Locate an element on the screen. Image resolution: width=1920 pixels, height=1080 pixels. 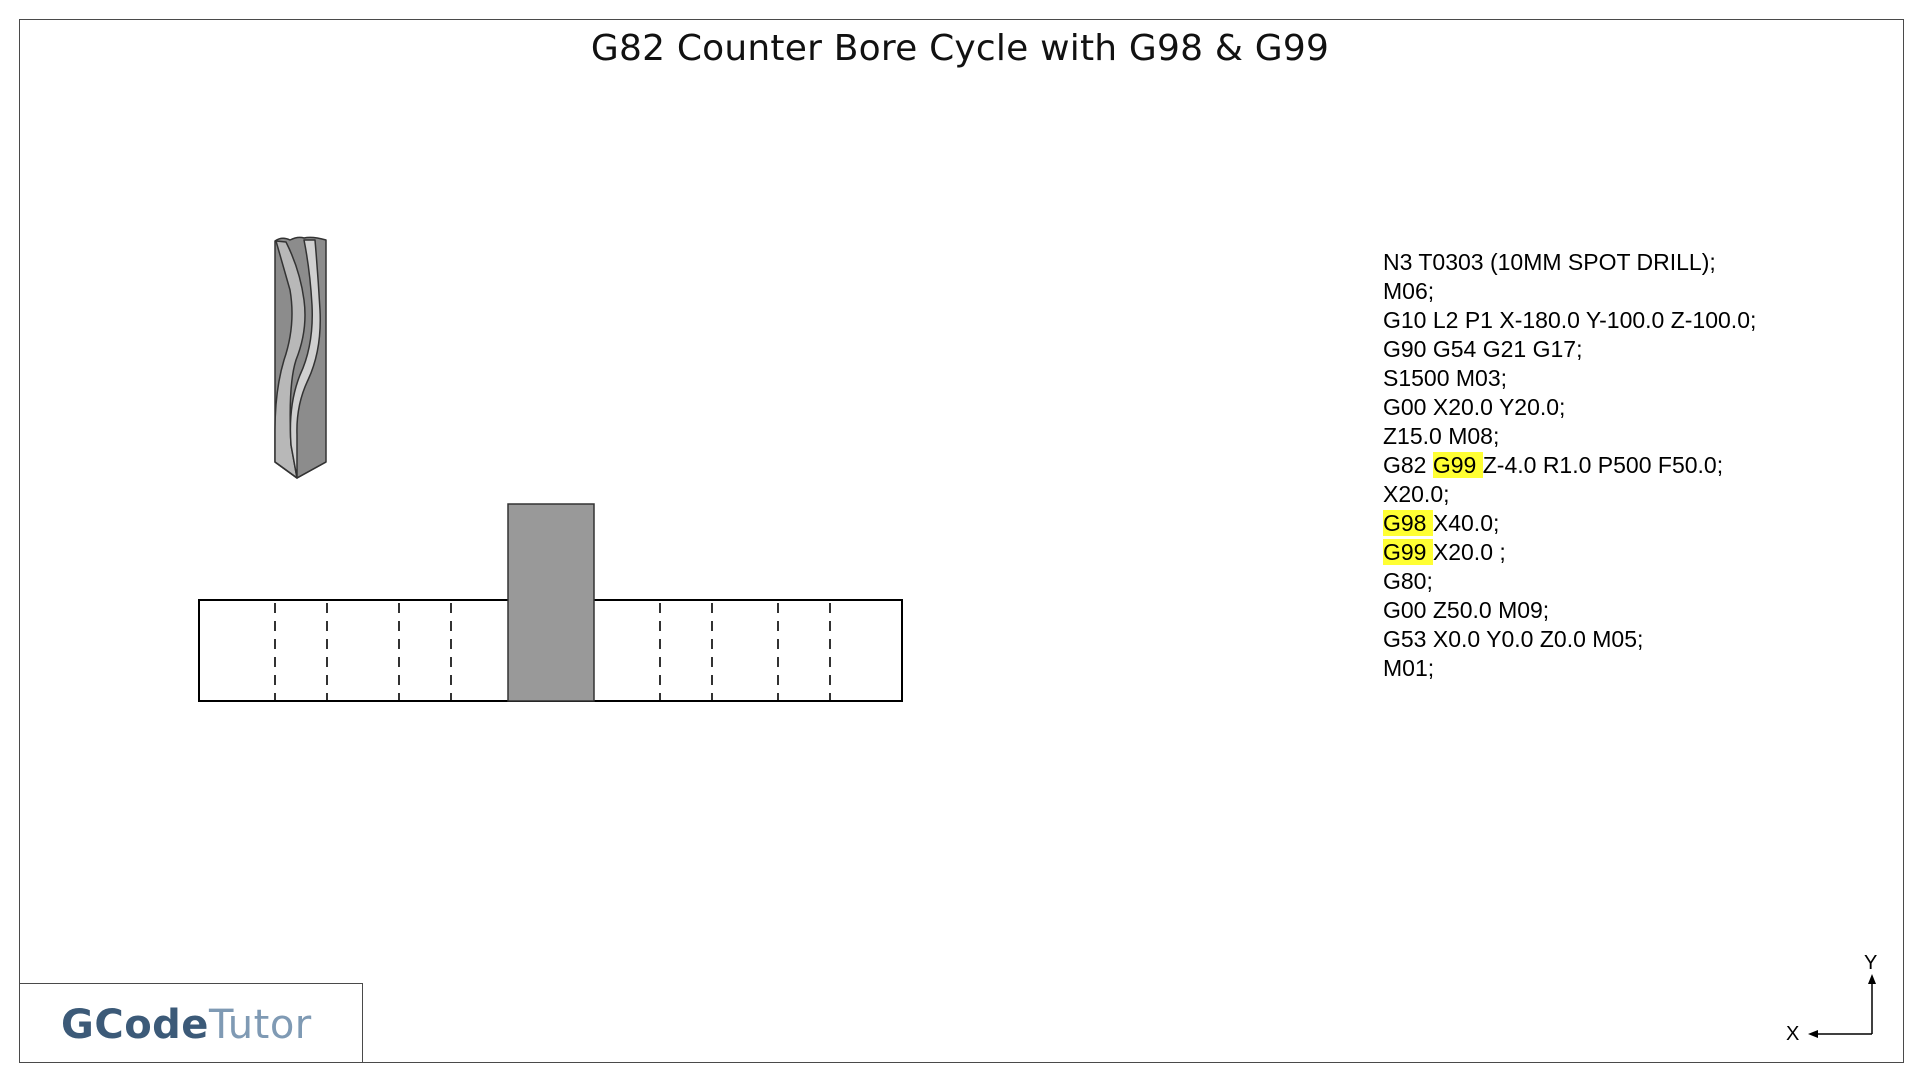
code-text: M06; is located at coordinates (1409, 291).